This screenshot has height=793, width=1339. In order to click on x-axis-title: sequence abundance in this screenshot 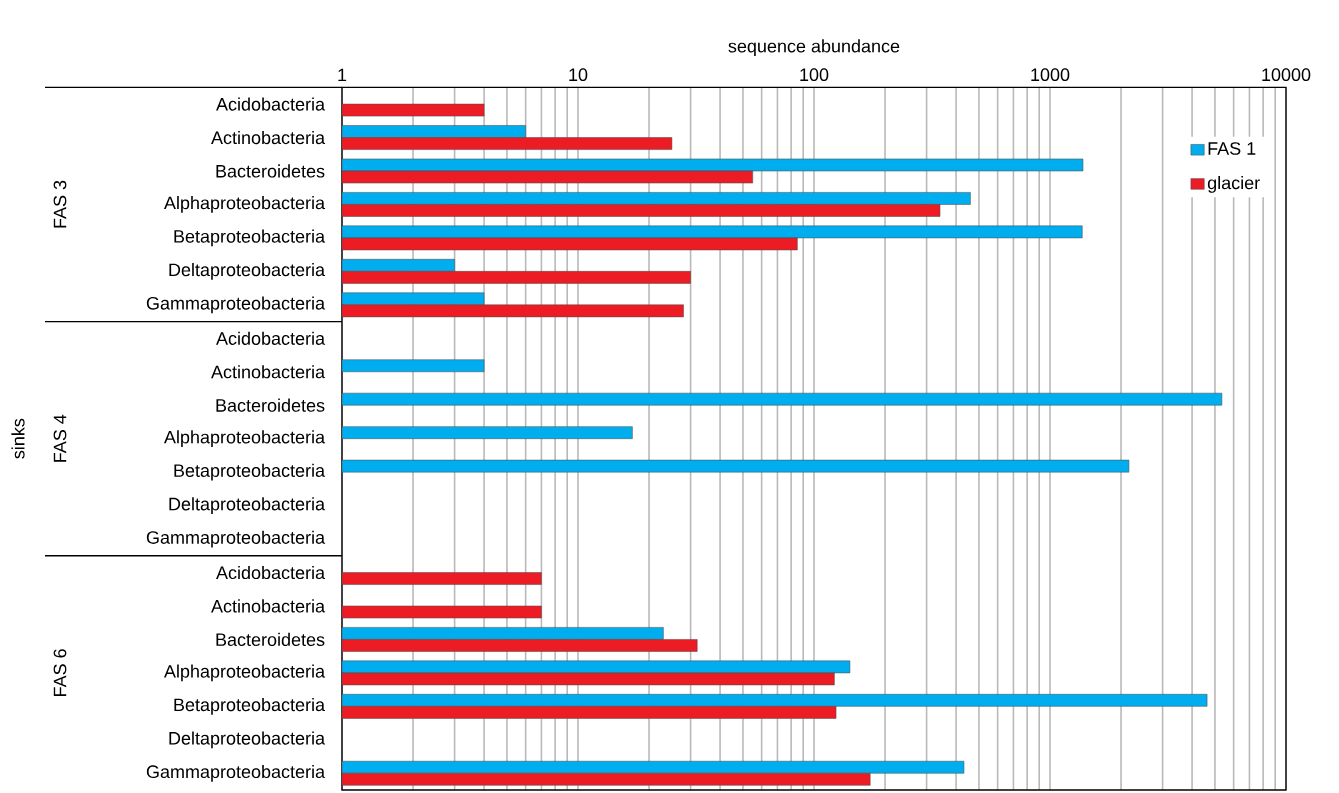, I will do `click(814, 48)`.